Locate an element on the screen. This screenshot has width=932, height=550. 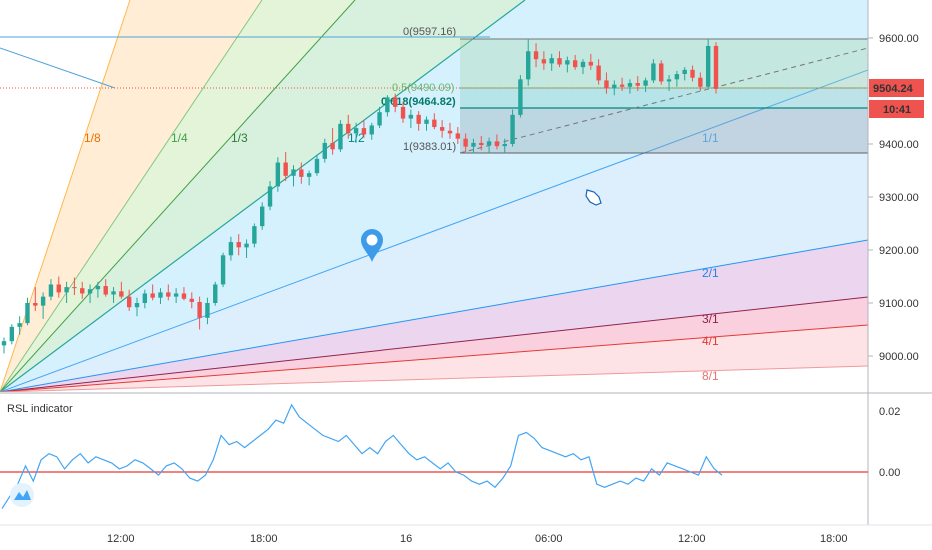
map-pin-icon is located at coordinates (372, 236).